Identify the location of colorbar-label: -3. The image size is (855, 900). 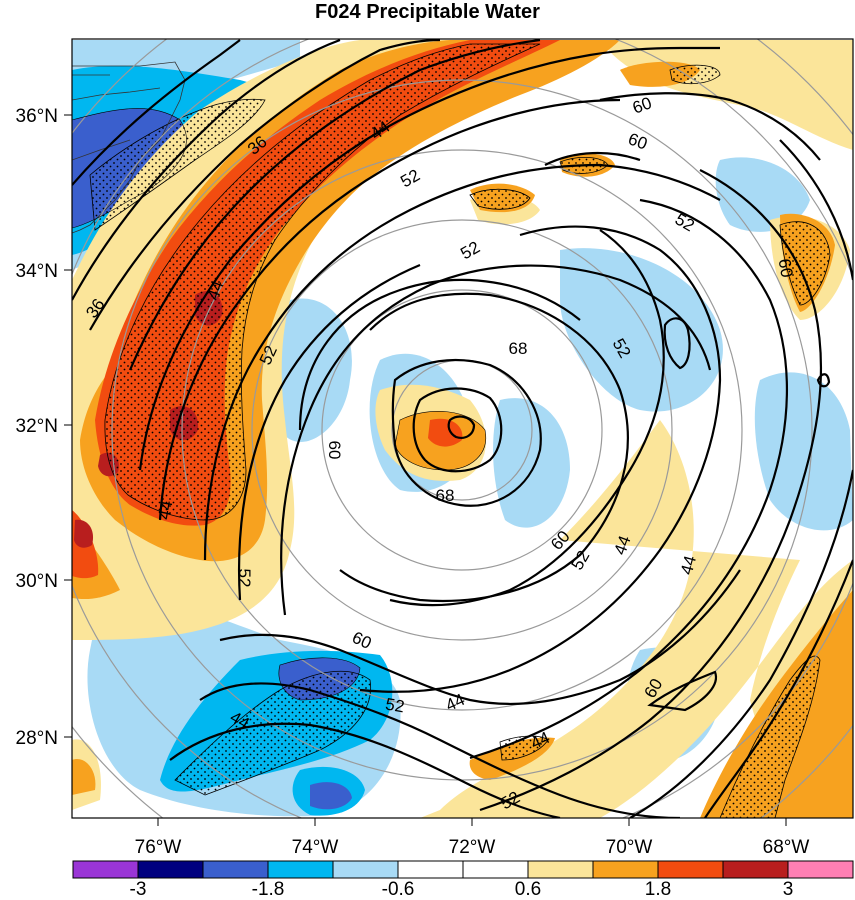
(138, 889).